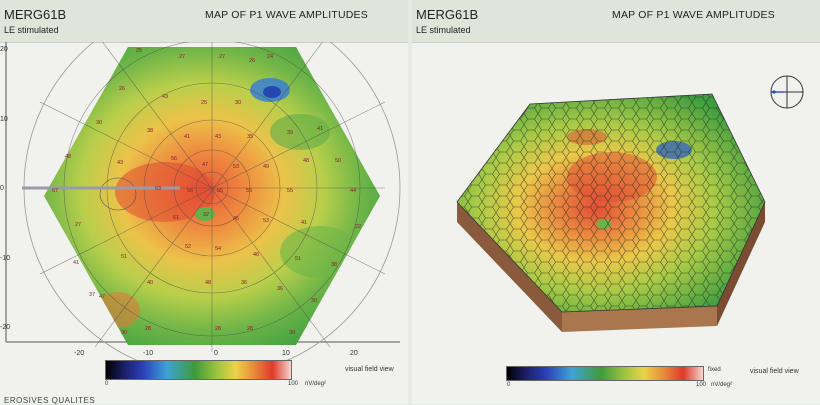  Describe the element at coordinates (92, 295) in the screenshot. I see `hexagon-value-label: 37` at that location.